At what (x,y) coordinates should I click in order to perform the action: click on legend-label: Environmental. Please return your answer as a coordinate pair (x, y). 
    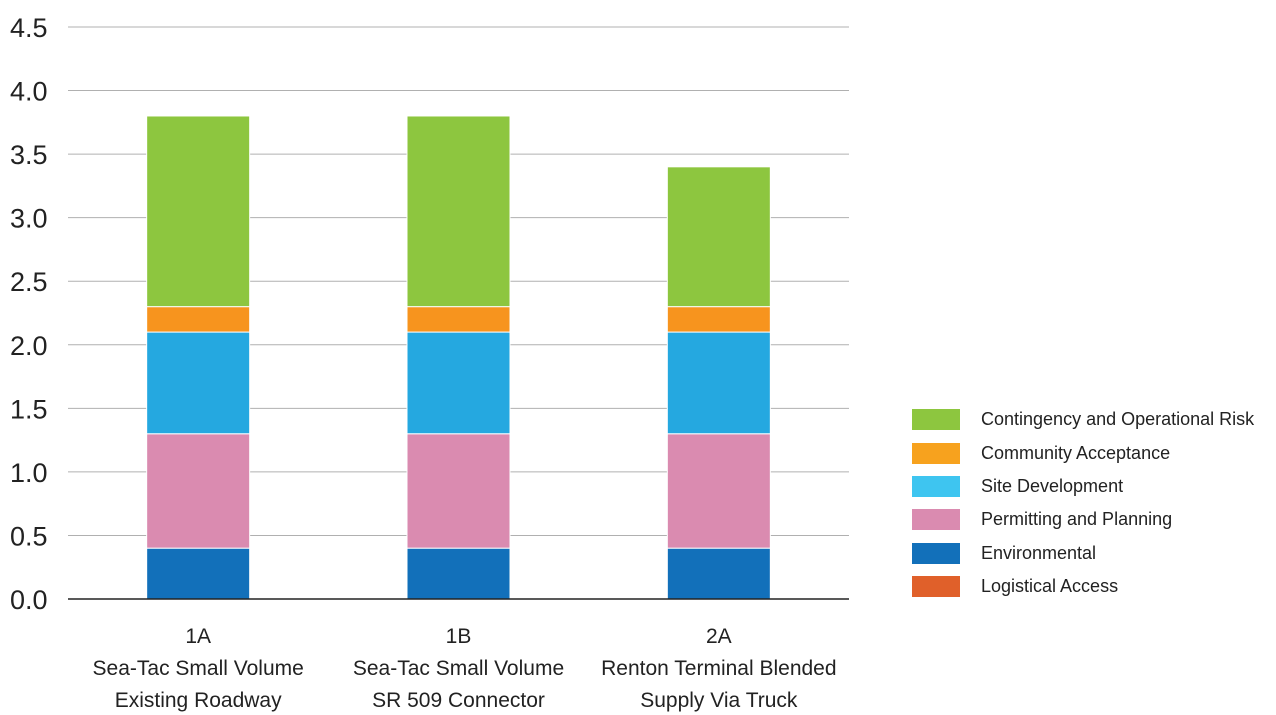
    Looking at the image, I should click on (1039, 552).